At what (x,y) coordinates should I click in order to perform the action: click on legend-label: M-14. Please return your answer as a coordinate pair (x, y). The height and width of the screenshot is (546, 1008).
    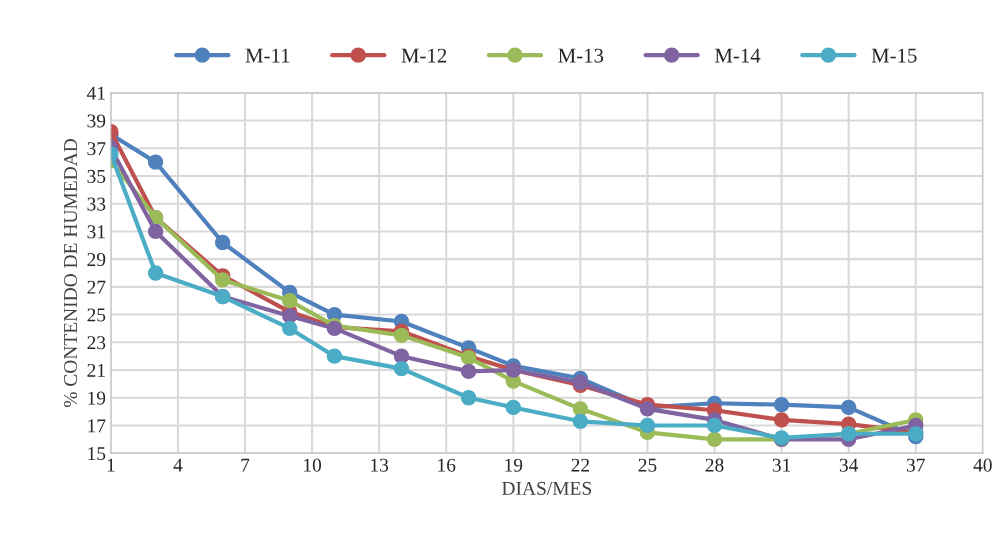
    Looking at the image, I should click on (737, 55).